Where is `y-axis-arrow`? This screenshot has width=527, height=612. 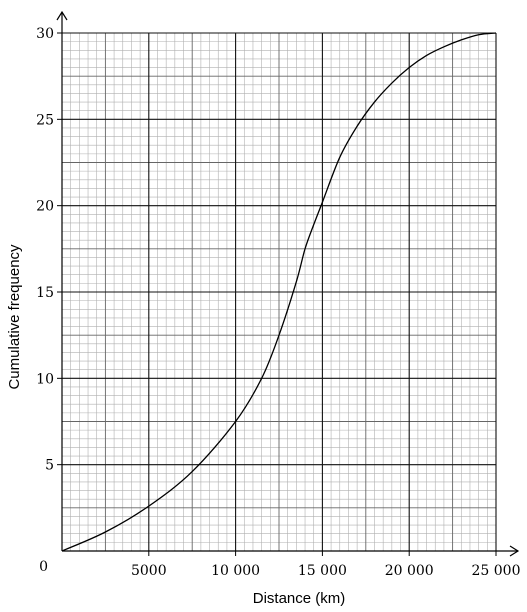
y-axis-arrow is located at coordinates (62, 15).